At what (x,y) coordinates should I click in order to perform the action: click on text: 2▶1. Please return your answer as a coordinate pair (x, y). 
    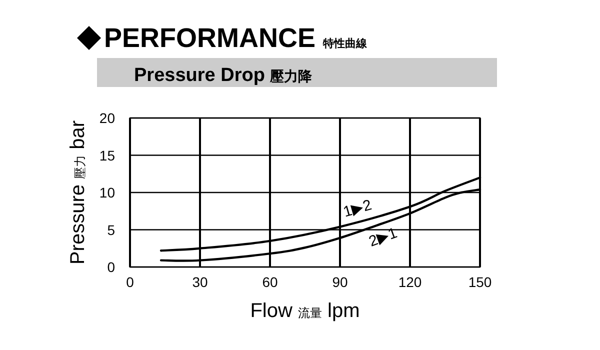
    Looking at the image, I should click on (383, 237).